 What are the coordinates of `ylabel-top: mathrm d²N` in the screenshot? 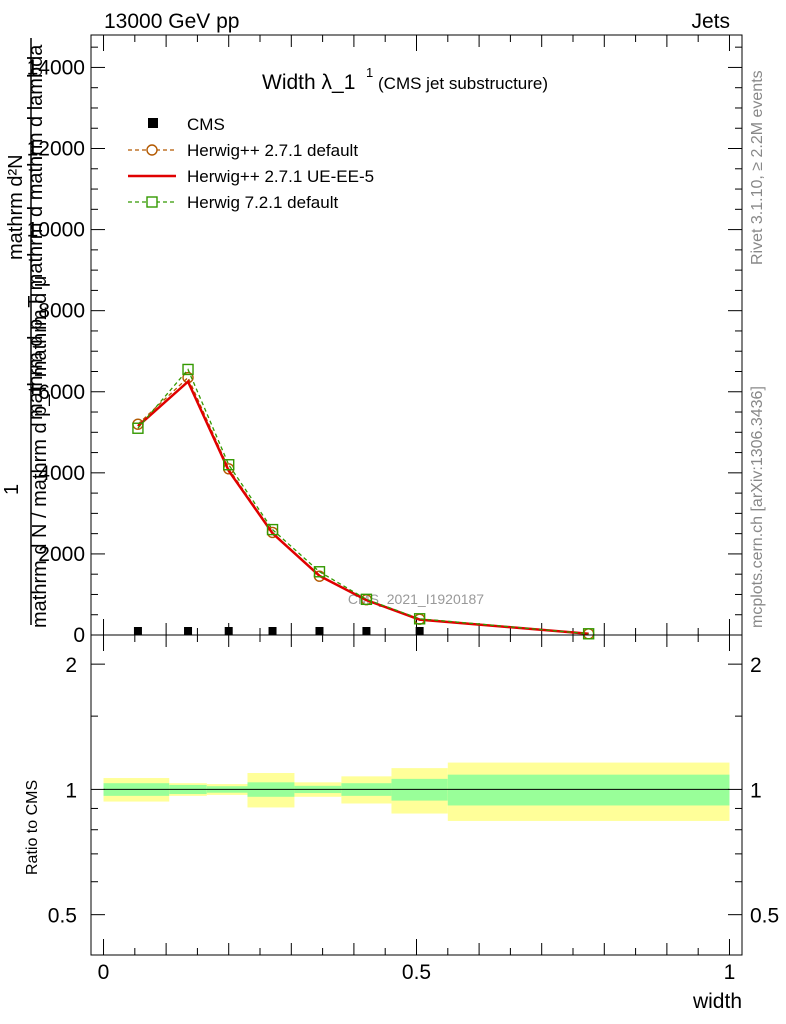 It's located at (16, 207).